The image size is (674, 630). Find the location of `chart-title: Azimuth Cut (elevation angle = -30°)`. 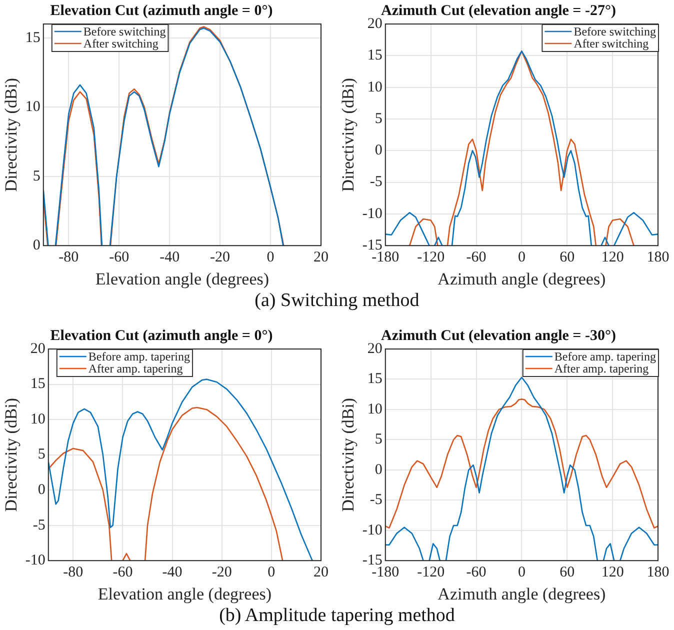

chart-title: Azimuth Cut (elevation angle = -30°) is located at coordinates (498, 336).